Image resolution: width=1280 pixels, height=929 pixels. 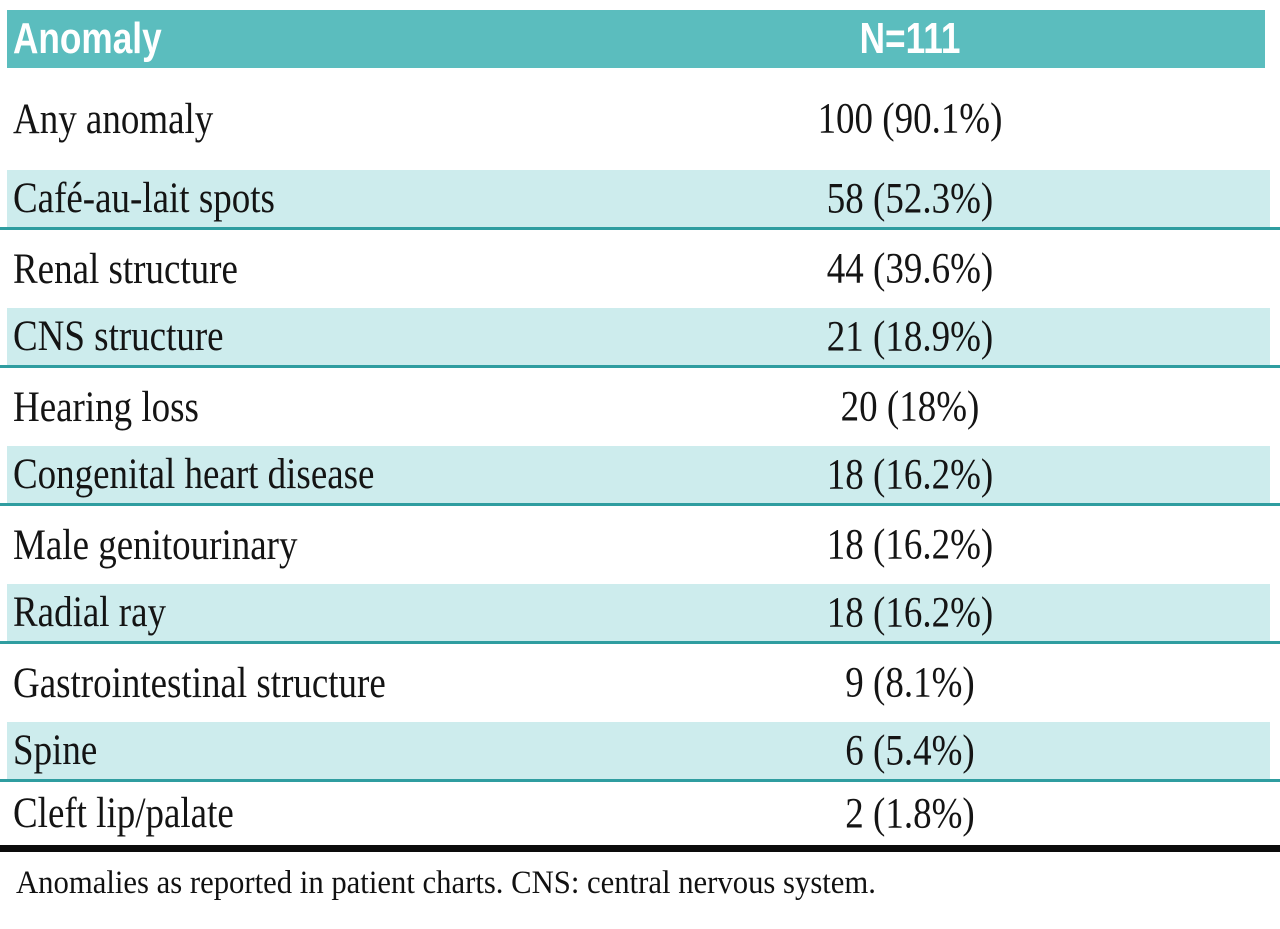 I want to click on table-row: Congenital heart disease 18 (16.2%), so click(x=640, y=476).